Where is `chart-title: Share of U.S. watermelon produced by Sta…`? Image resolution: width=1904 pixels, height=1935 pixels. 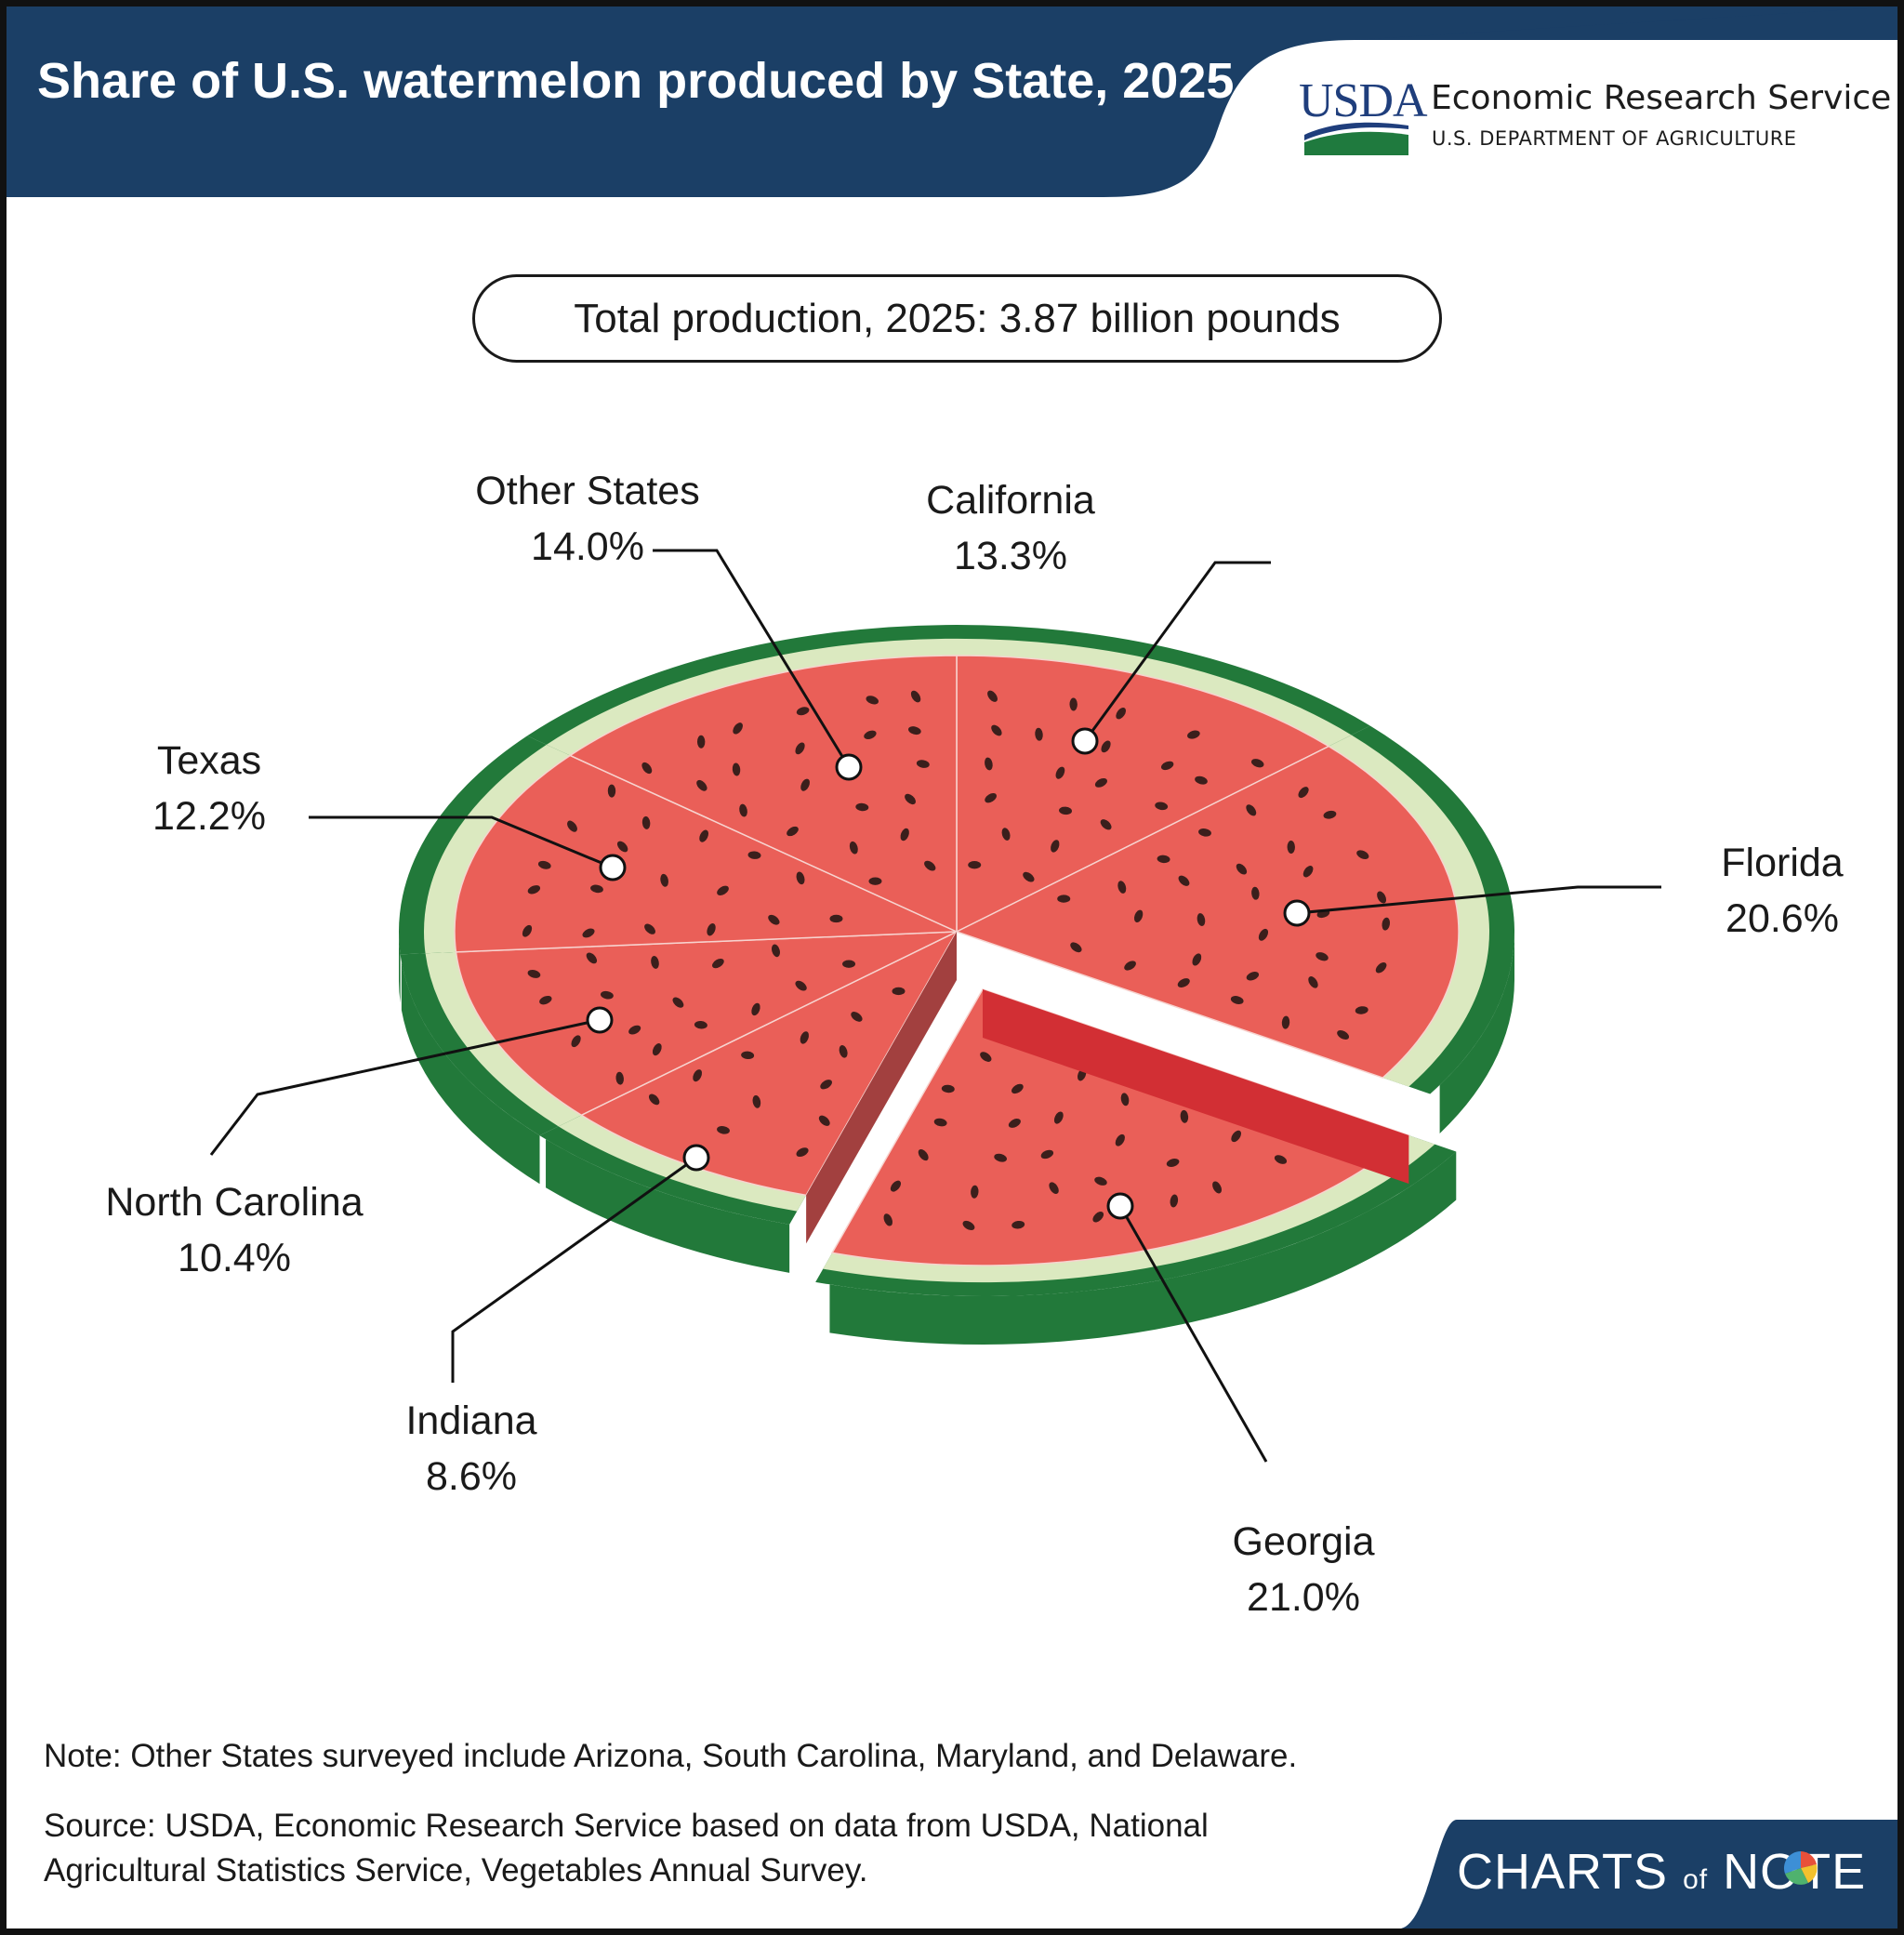
chart-title: Share of U.S. watermelon produced by Sta… is located at coordinates (636, 81).